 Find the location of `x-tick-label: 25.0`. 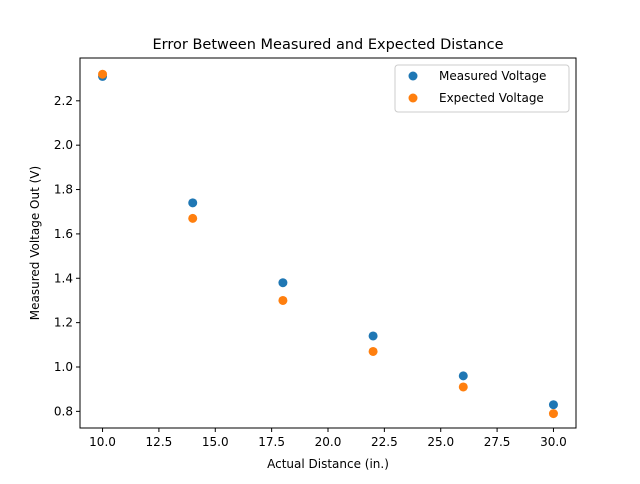

x-tick-label: 25.0 is located at coordinates (440, 442).